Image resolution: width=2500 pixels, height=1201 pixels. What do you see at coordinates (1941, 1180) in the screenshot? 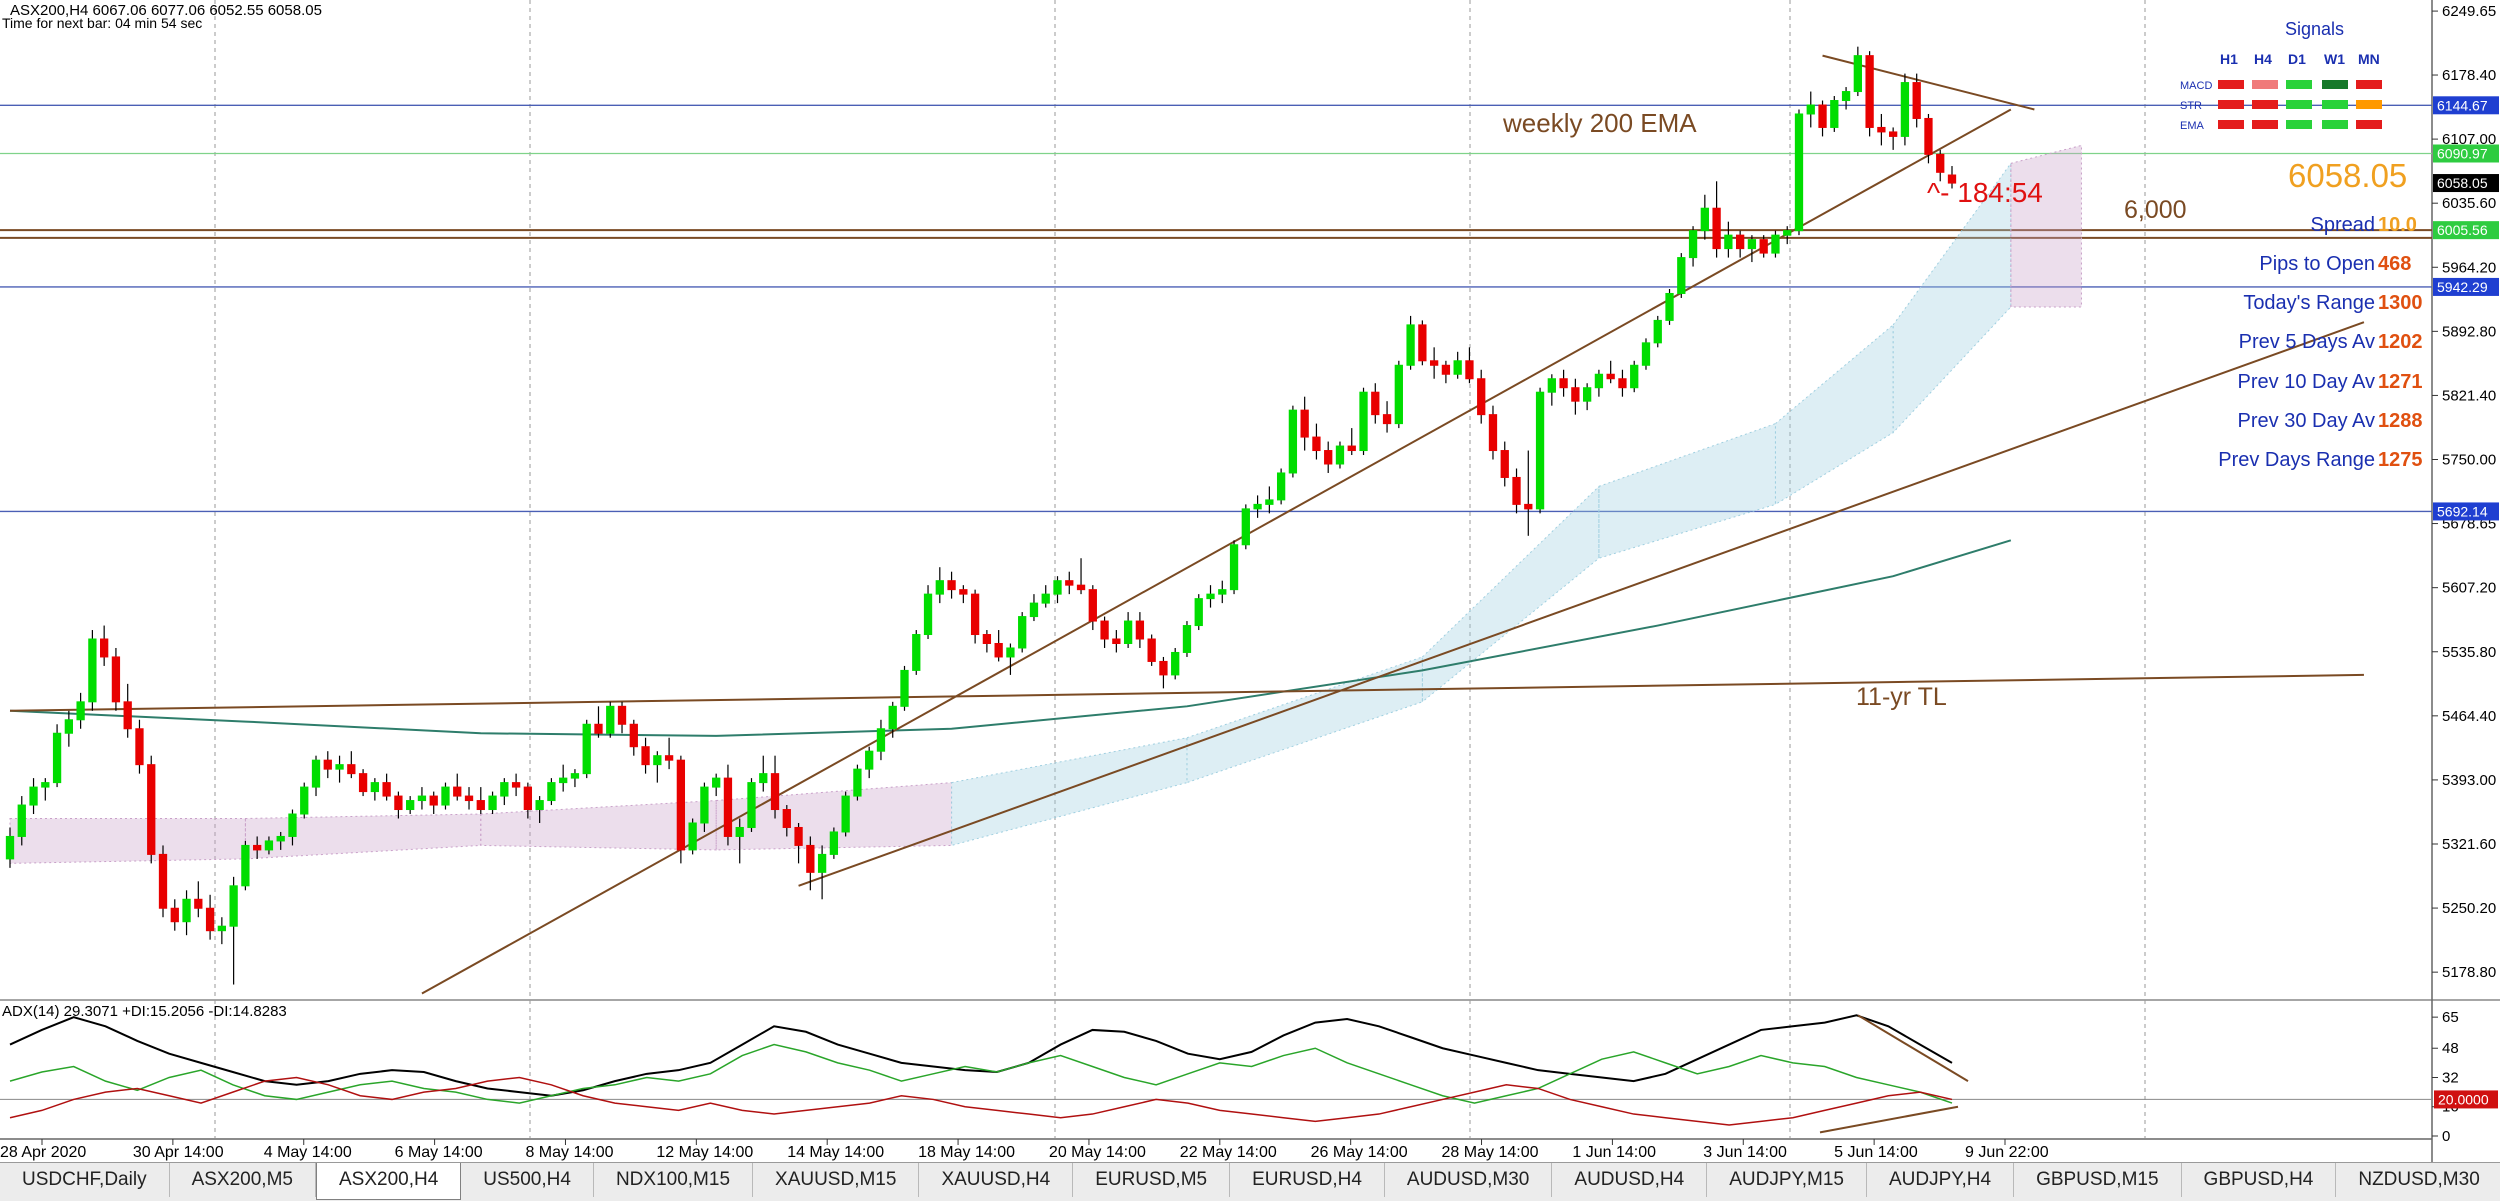
I see `chart-tab: AUDJPY,H4` at bounding box center [1941, 1180].